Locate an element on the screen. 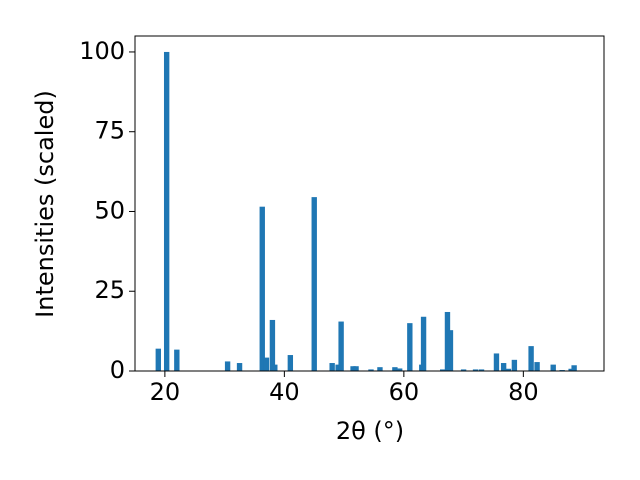  y-axis-label: Intensities (scaled) is located at coordinates (45, 204).